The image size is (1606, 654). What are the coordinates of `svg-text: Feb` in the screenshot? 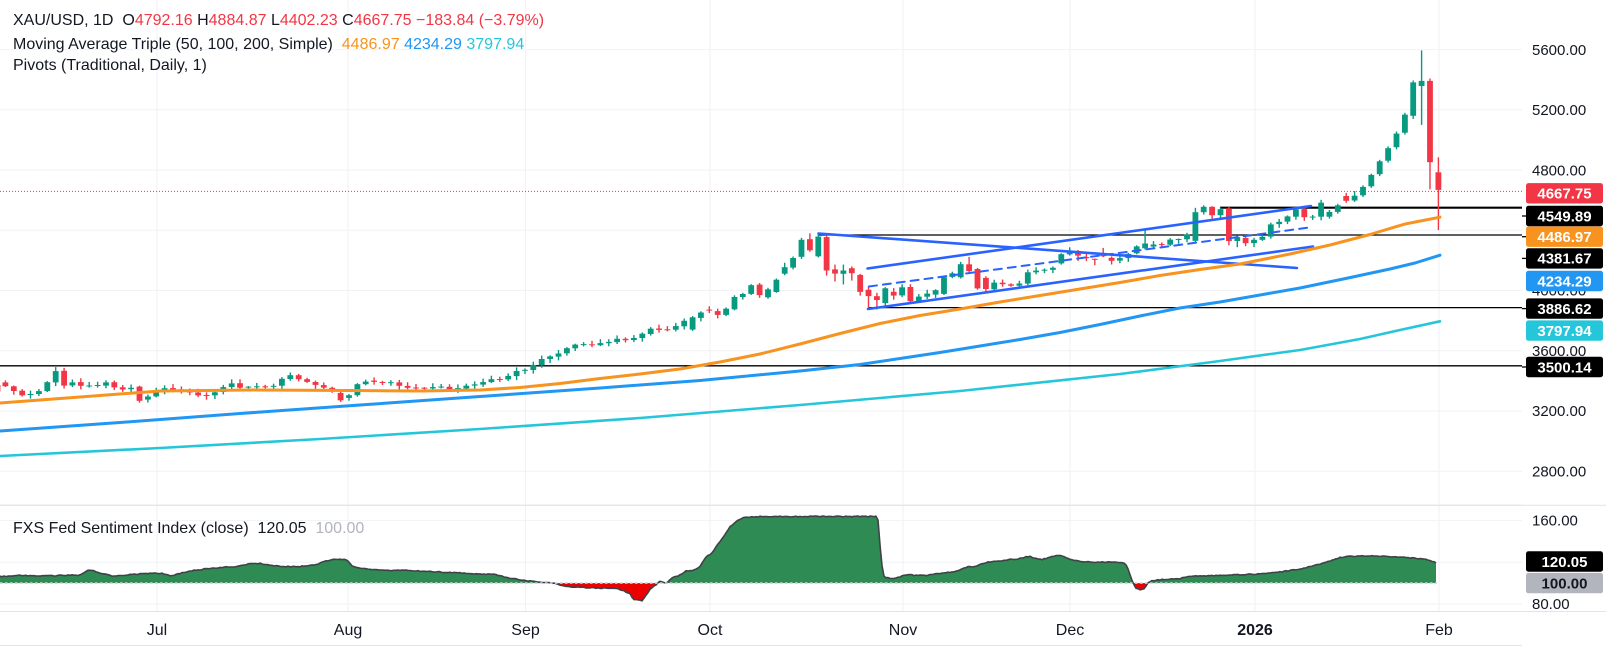 It's located at (1439, 630).